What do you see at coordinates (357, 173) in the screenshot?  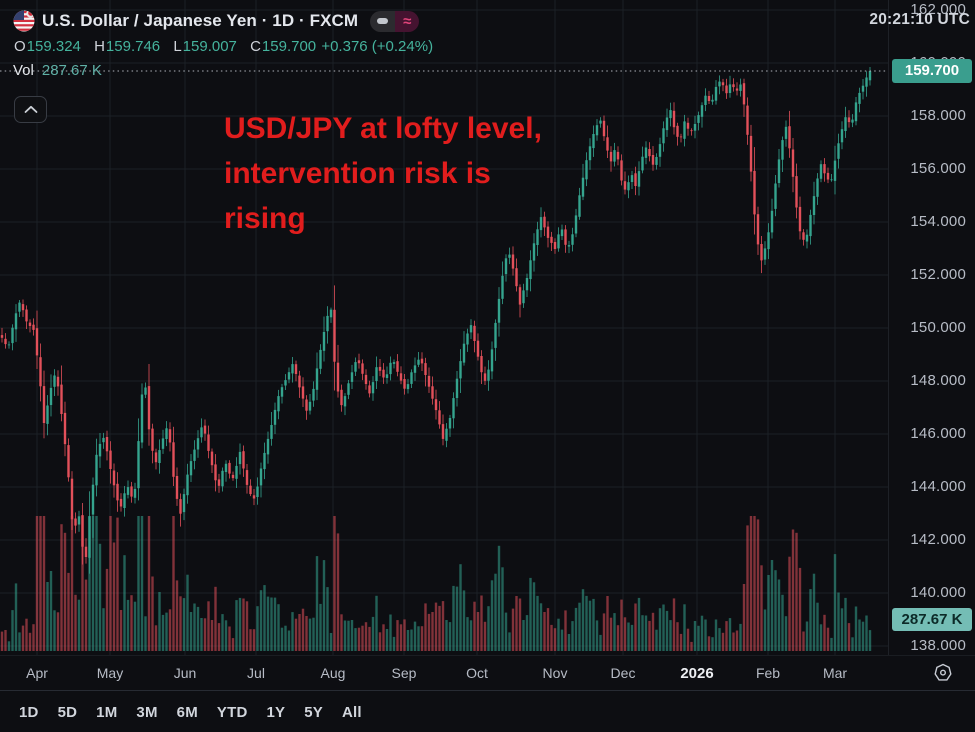 I see `annotation-line: intervention risk is` at bounding box center [357, 173].